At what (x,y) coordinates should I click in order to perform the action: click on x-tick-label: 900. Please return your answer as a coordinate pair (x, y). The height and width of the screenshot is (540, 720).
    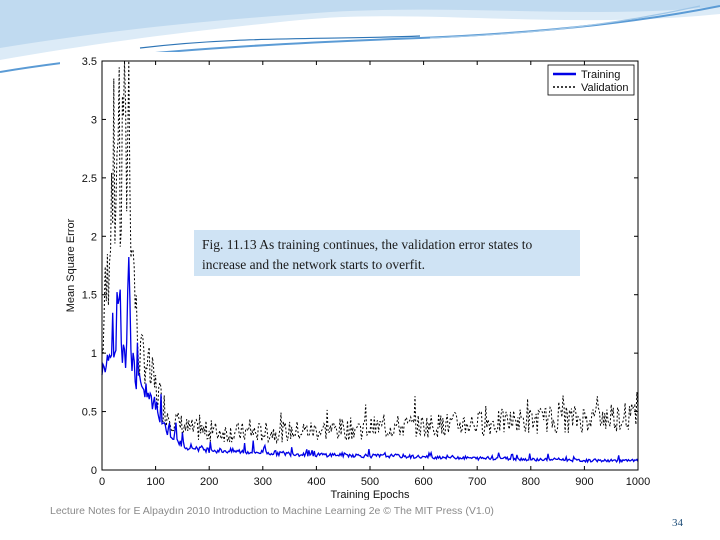
    Looking at the image, I should click on (584, 482).